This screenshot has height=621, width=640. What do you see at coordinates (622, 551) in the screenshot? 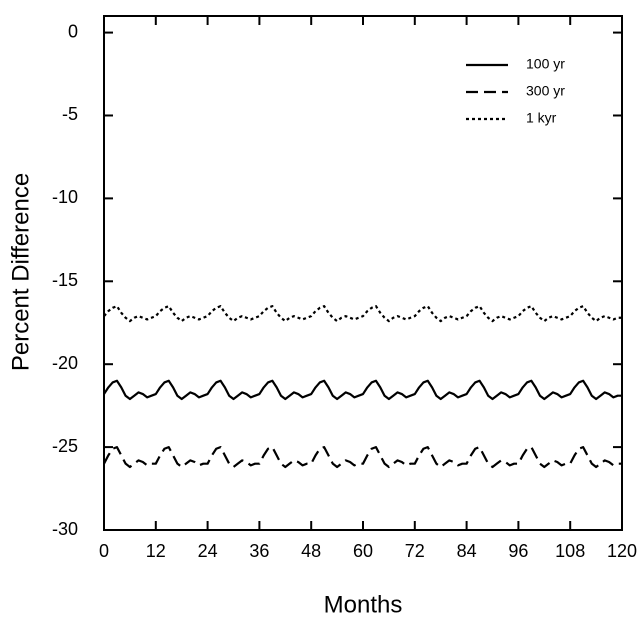
I see `x-tick-label: 120` at bounding box center [622, 551].